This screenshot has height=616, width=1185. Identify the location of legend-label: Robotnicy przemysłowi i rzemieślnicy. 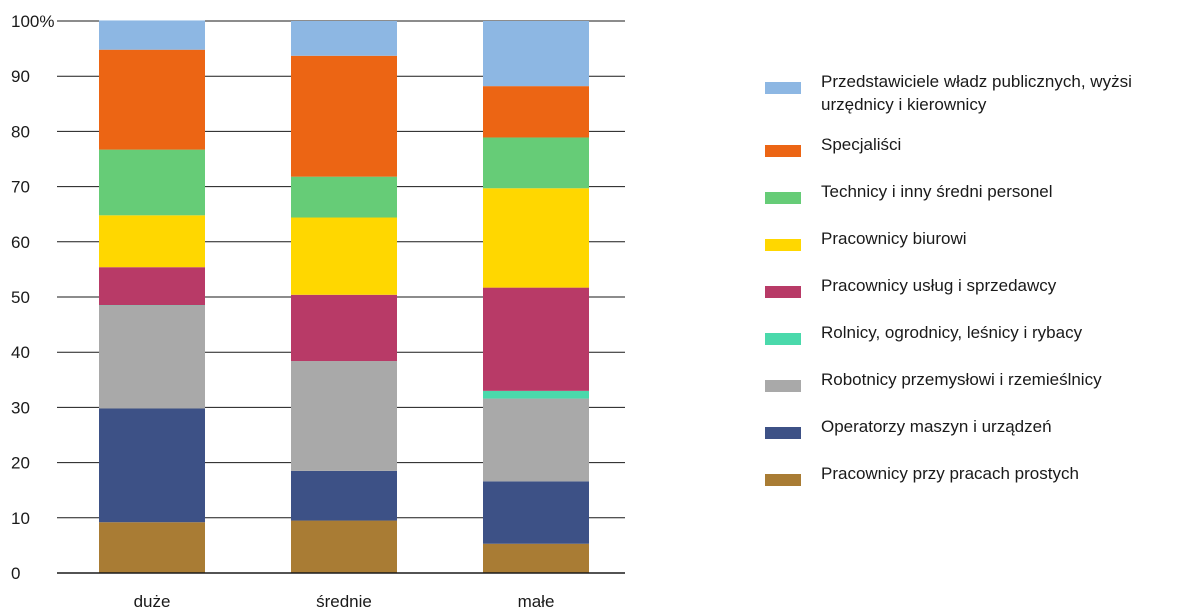
(961, 379).